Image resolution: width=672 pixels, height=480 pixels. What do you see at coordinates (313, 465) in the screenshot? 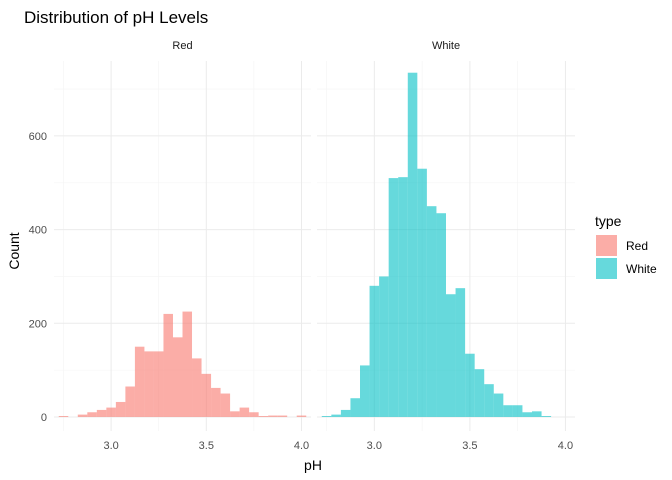
I see `x-axis-label: pH` at bounding box center [313, 465].